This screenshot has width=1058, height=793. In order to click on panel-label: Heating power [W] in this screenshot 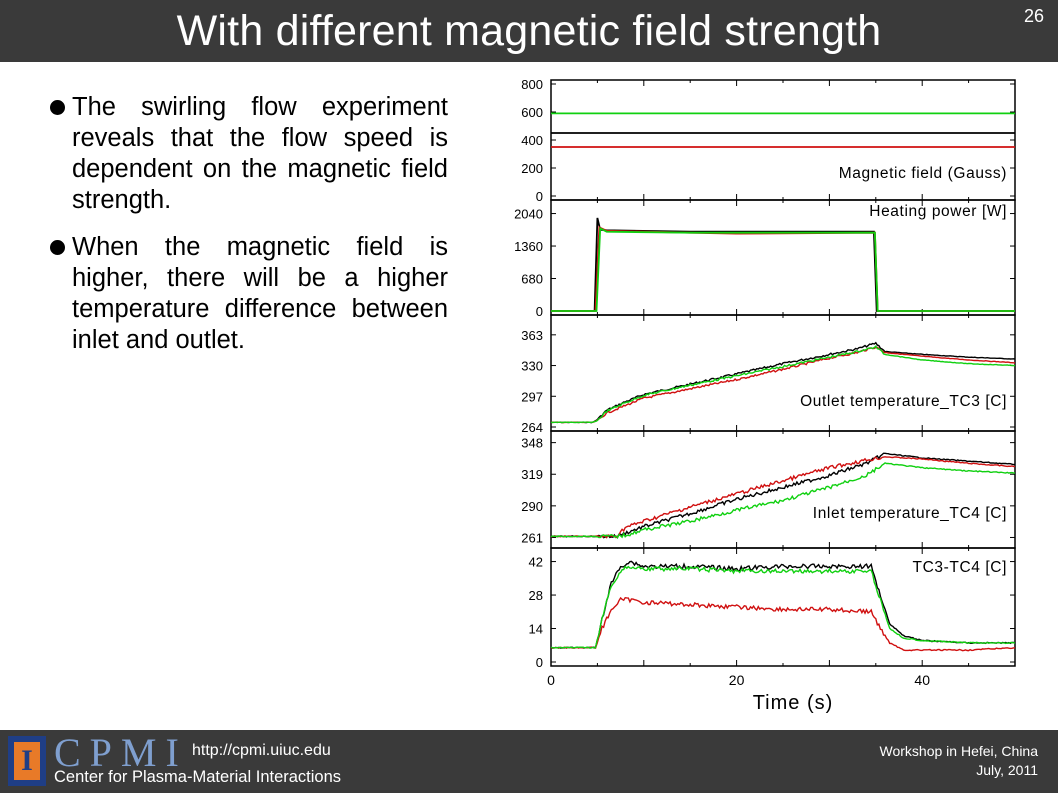, I will do `click(938, 211)`.